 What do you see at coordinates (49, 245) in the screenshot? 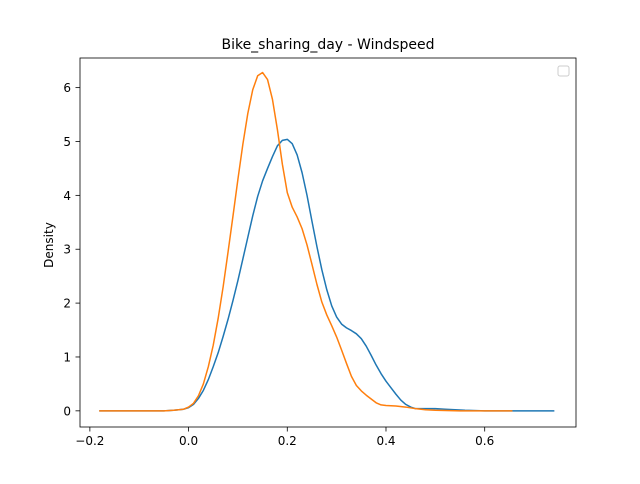
I see `y-axis-label: Density` at bounding box center [49, 245].